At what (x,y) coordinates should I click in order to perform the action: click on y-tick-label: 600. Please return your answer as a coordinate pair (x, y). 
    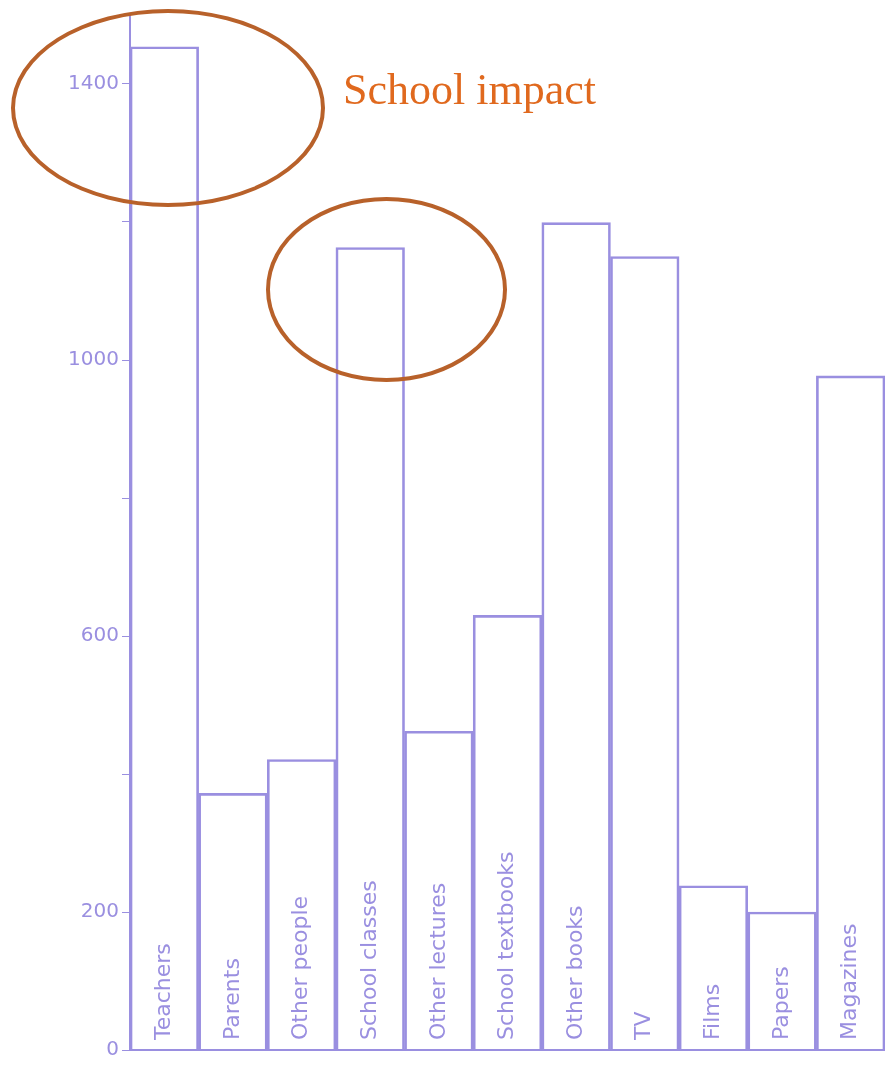
    Looking at the image, I should click on (99, 634).